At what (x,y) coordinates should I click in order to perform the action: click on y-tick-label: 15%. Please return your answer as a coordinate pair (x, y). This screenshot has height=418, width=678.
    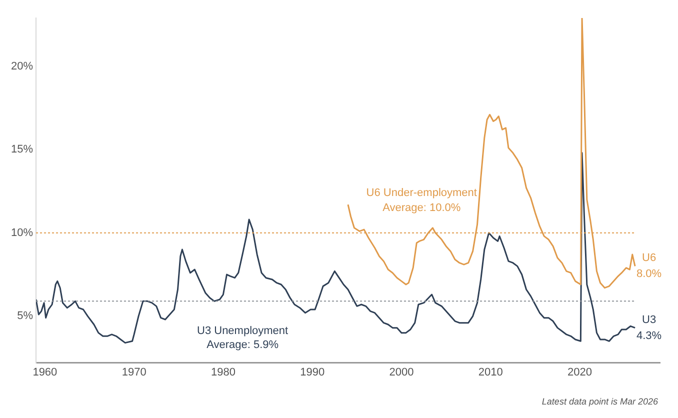
    Looking at the image, I should click on (22, 150).